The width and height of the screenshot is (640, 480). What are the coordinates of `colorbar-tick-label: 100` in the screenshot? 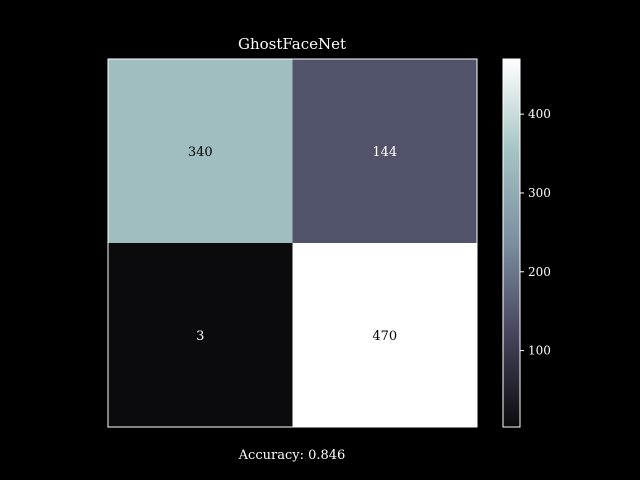 It's located at (539, 351).